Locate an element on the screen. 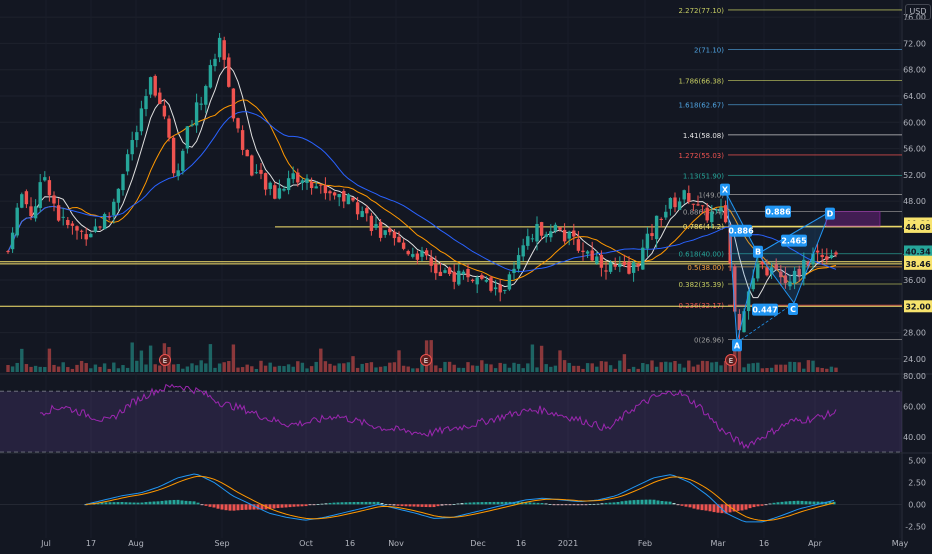  time-tick-label: Nov is located at coordinates (396, 543).